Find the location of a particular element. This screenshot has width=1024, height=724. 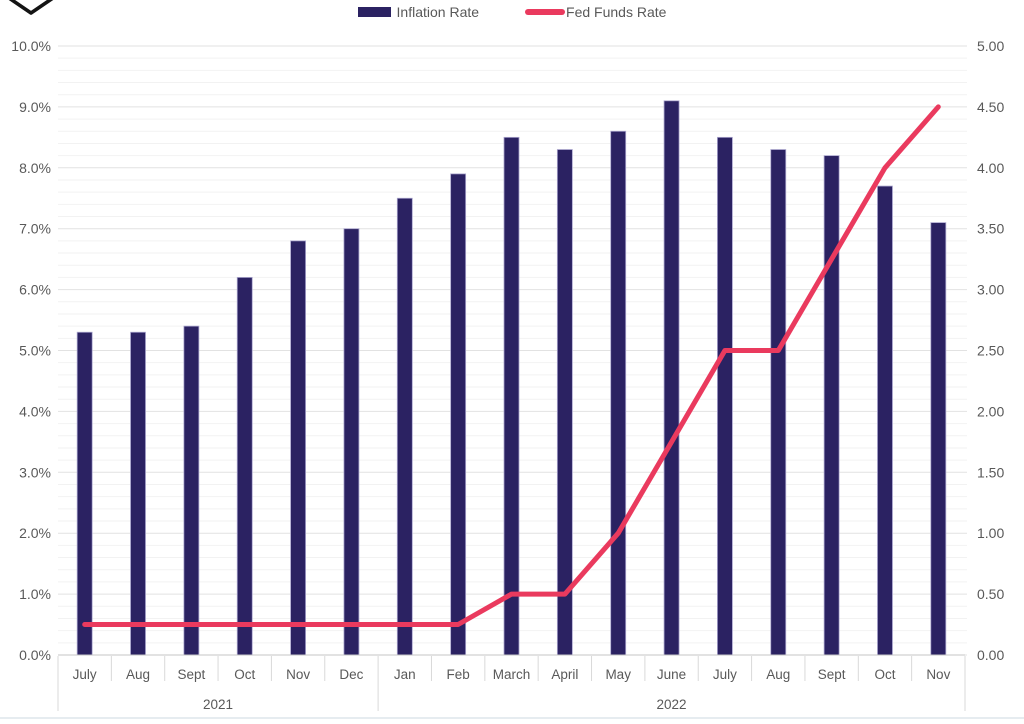

fed-funds-rate-line-swatch-icon is located at coordinates (545, 12).